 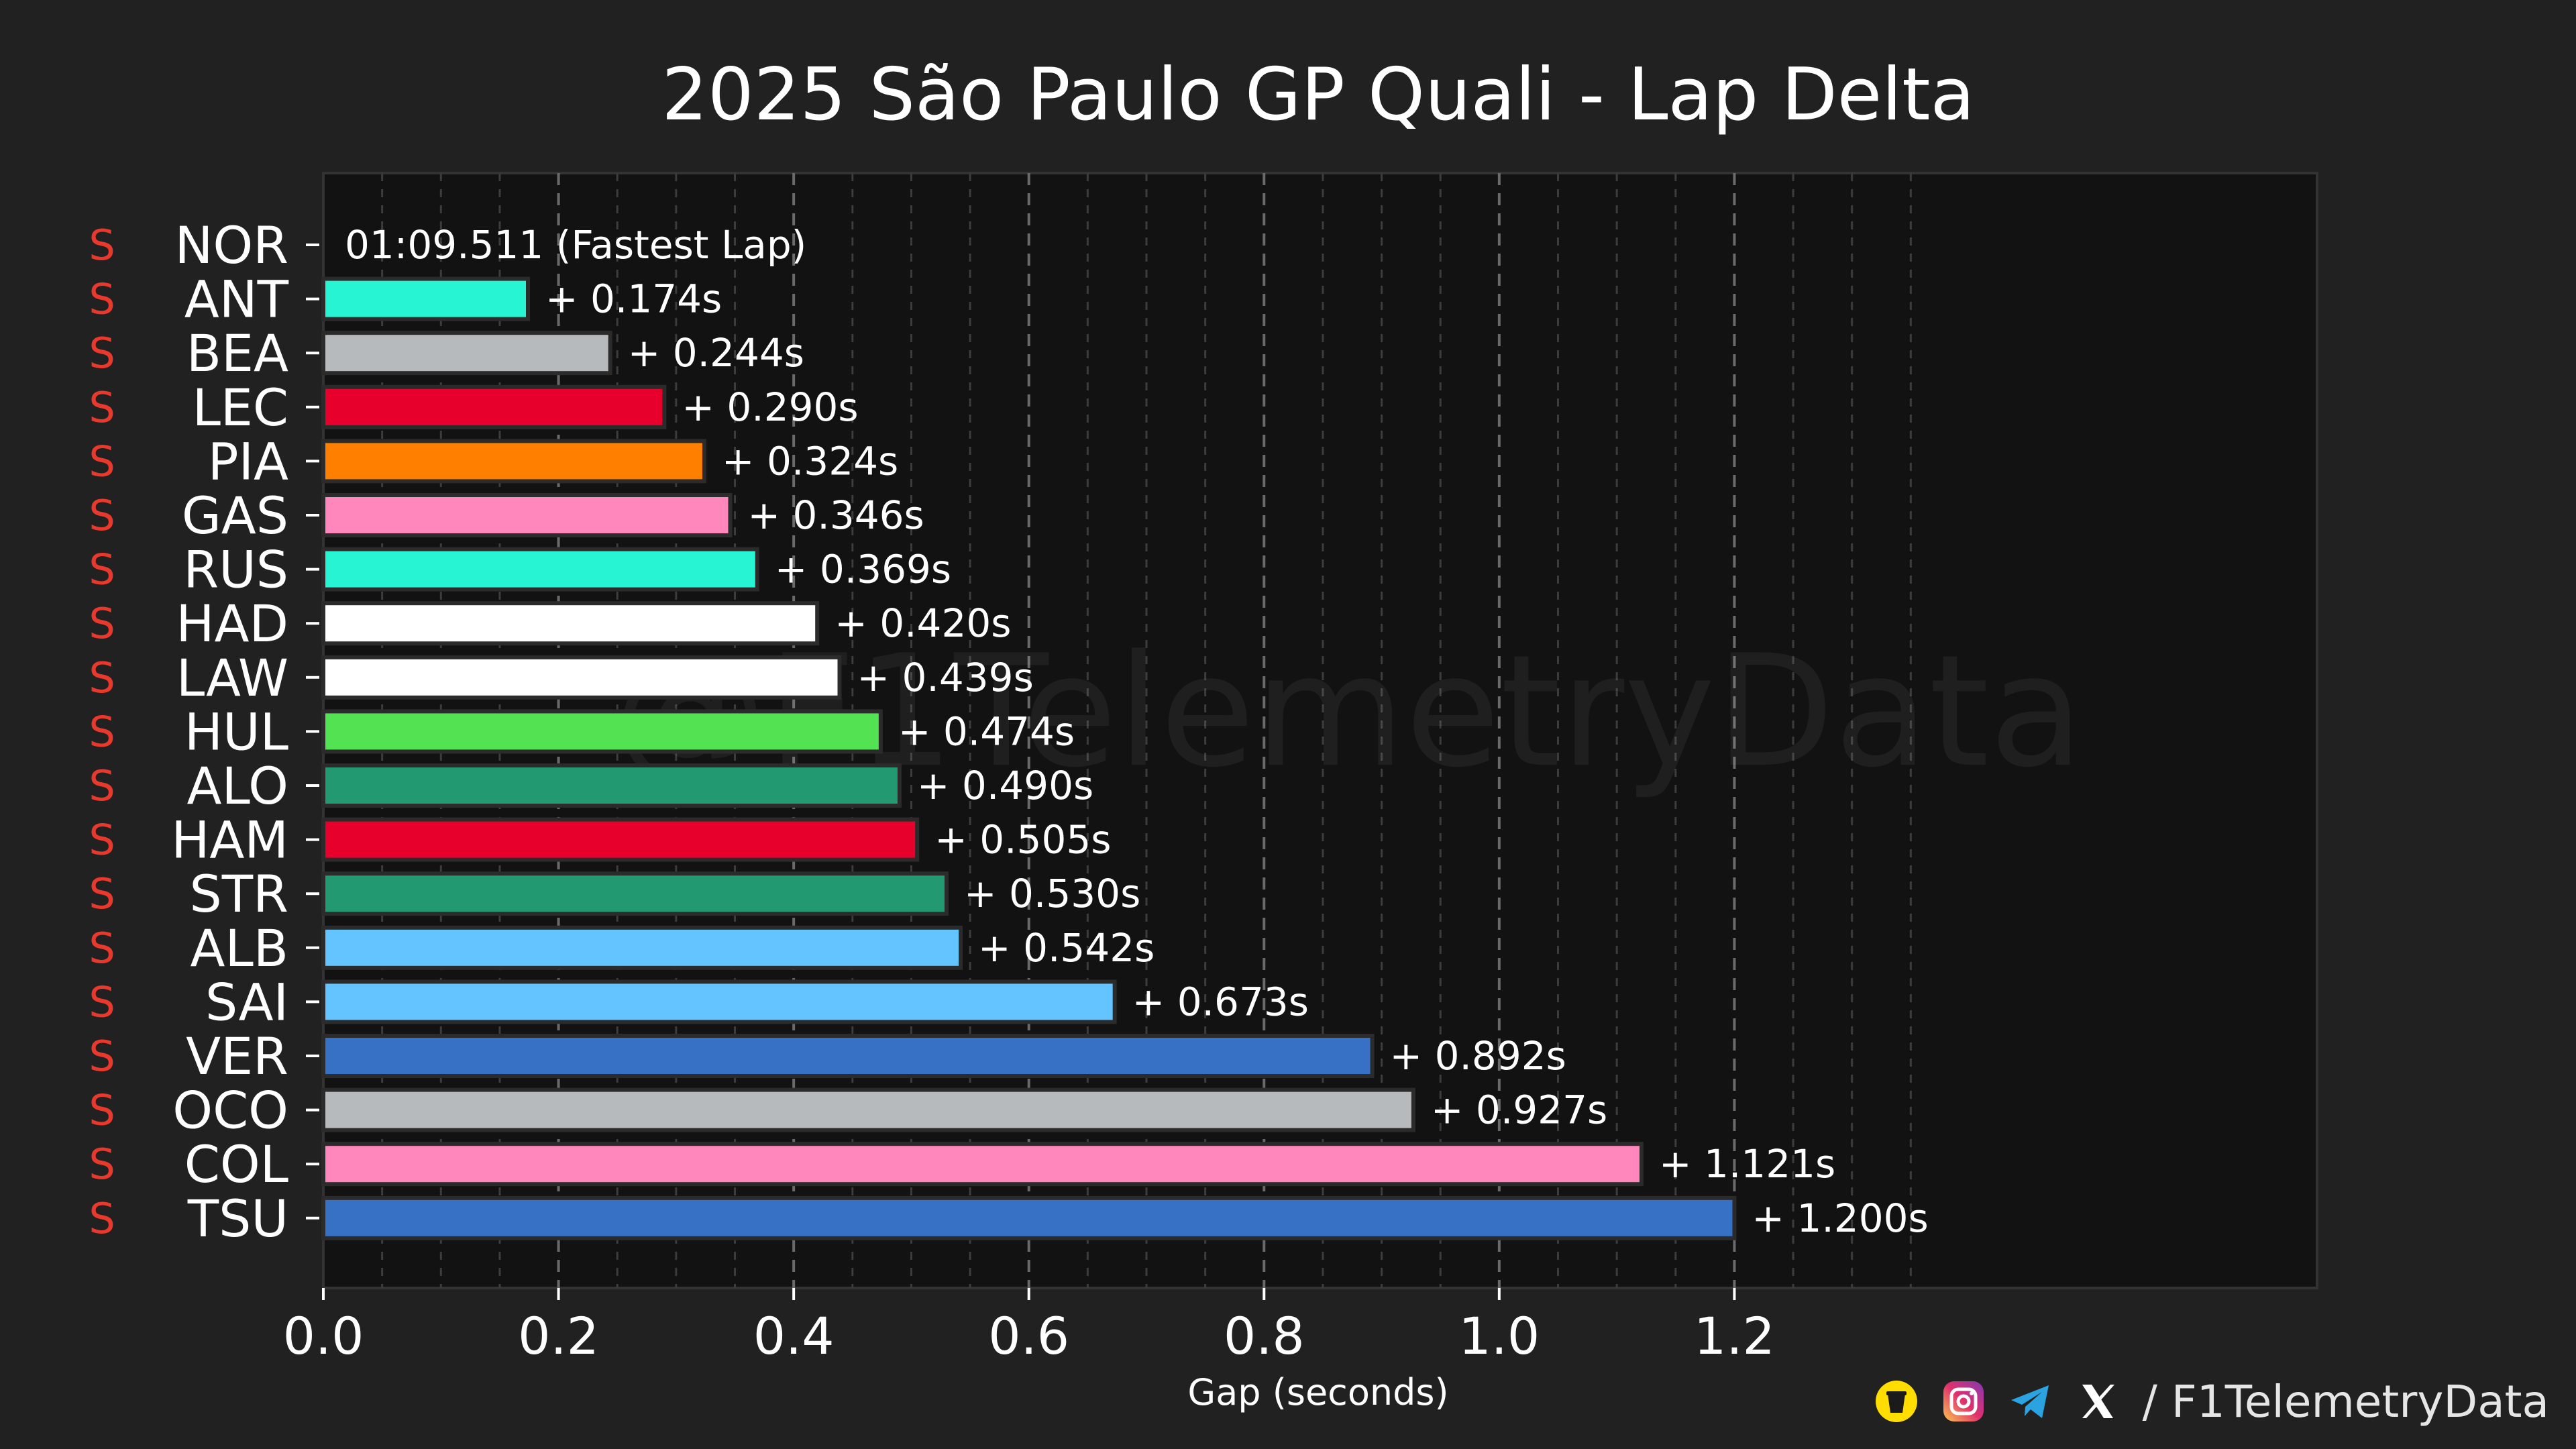 I want to click on x-tick-label: 0.6, so click(x=1028, y=1336).